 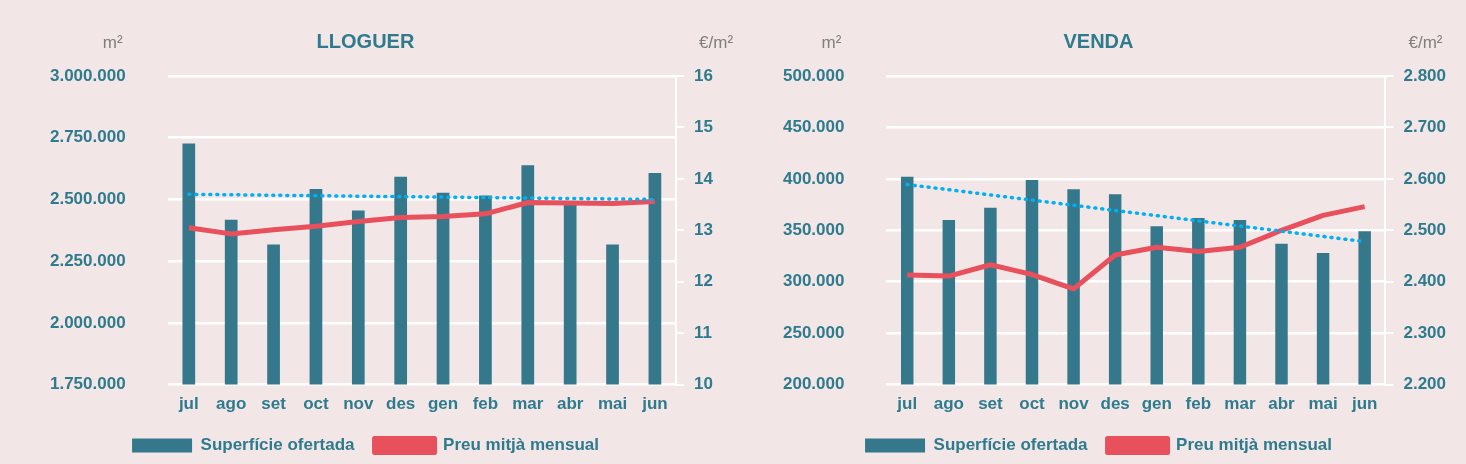 What do you see at coordinates (87, 137) in the screenshot?
I see `y-tick-label: 2.750.000` at bounding box center [87, 137].